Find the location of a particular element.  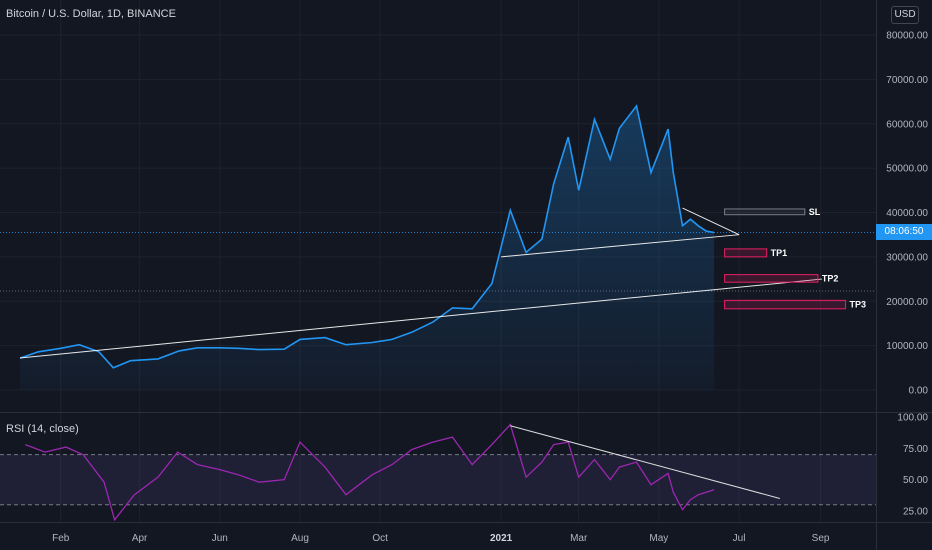

rsi-y-tick-label: 100.00 is located at coordinates (912, 418).